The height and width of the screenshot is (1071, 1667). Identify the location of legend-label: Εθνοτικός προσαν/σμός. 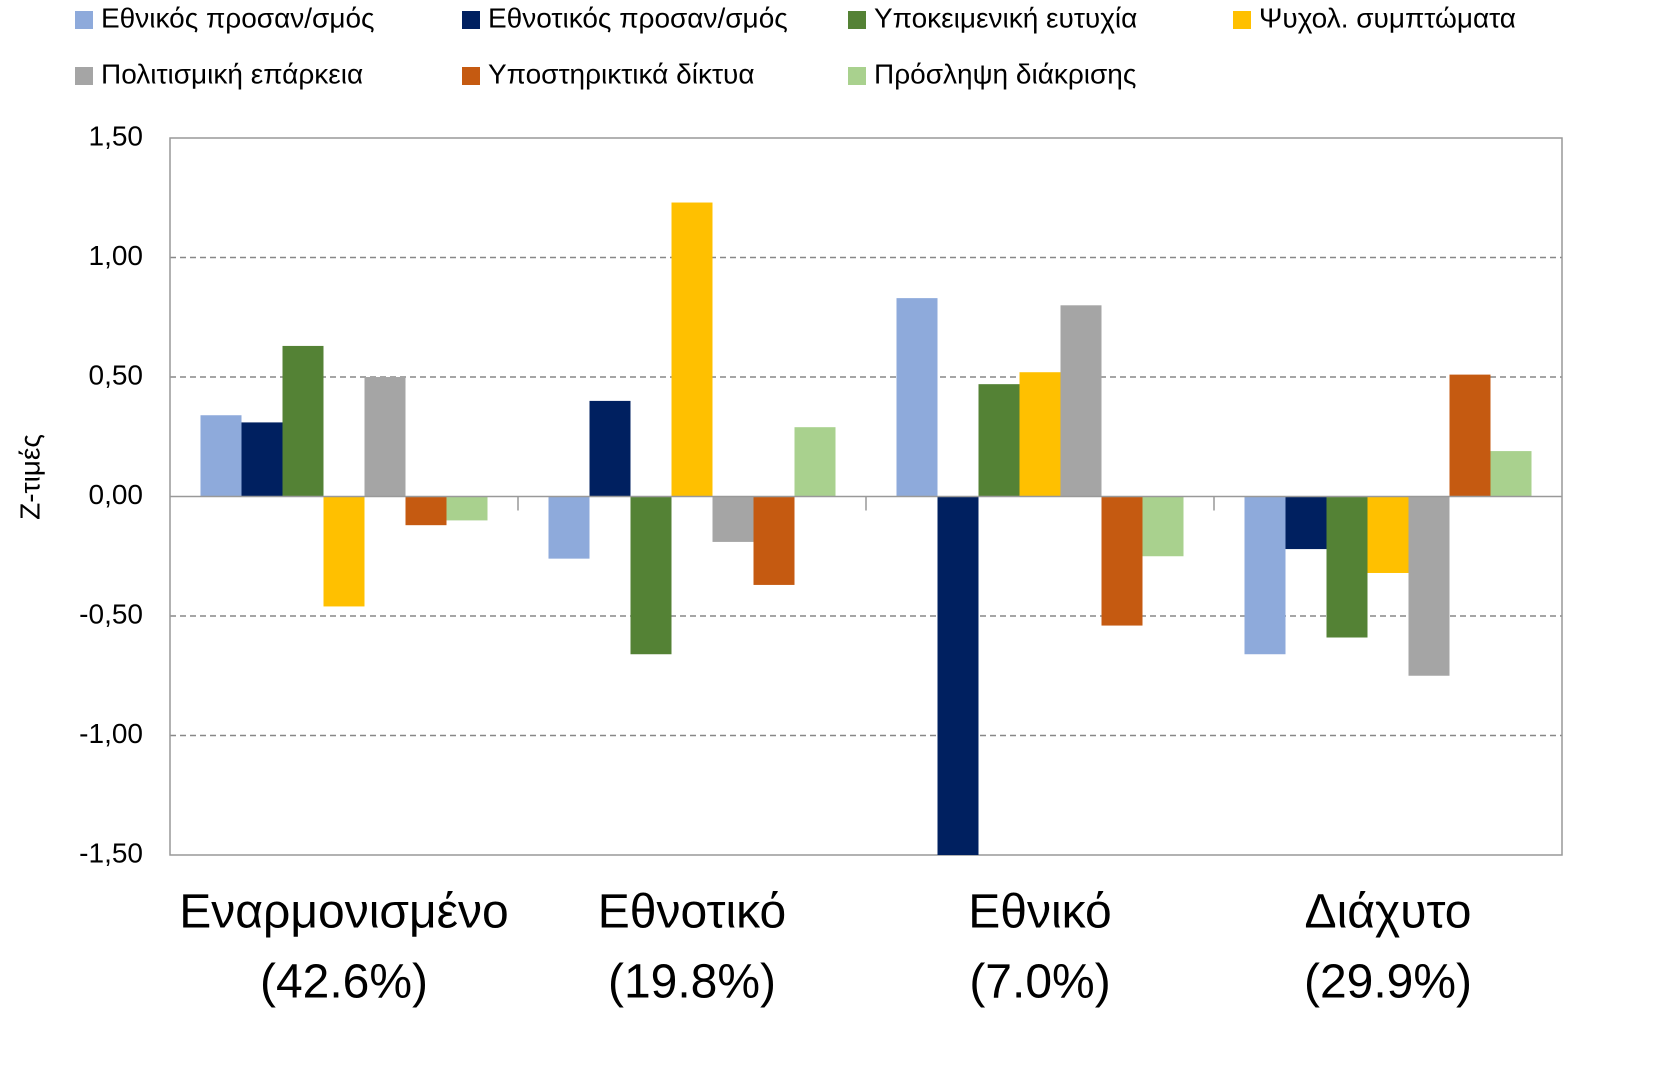
(638, 17).